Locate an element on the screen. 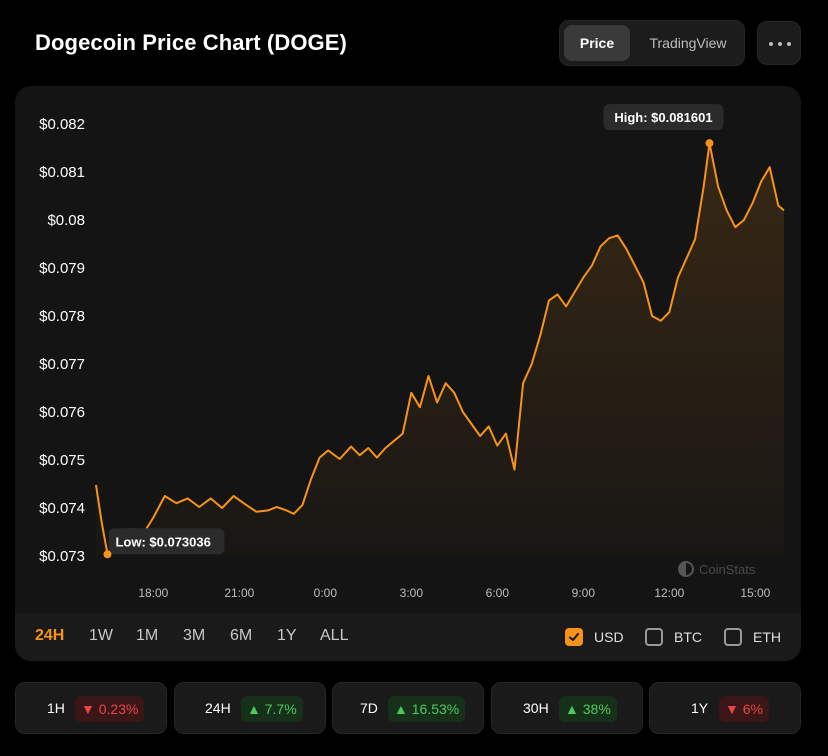  stat-change: ▼ 0.23% is located at coordinates (110, 709).